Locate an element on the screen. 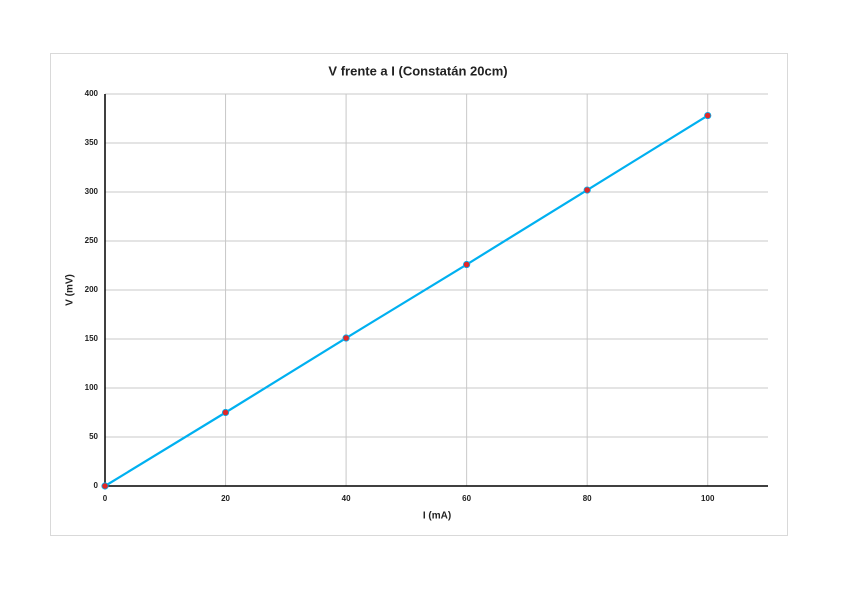  y-tick-label: 200 is located at coordinates (92, 289).